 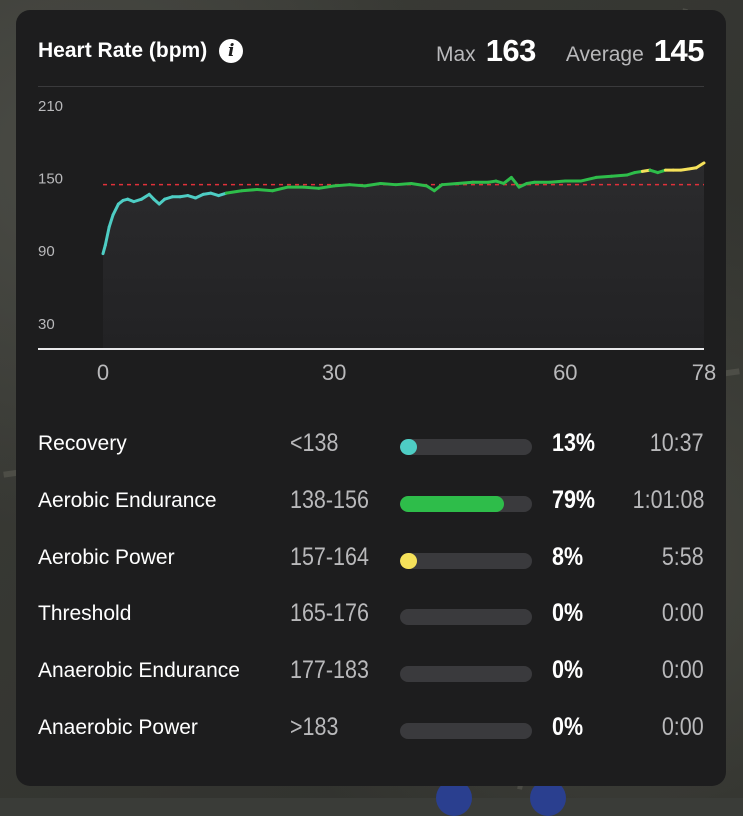 I want to click on zone-row: Anaerobic Power >183 0% 0:00, so click(x=371, y=732).